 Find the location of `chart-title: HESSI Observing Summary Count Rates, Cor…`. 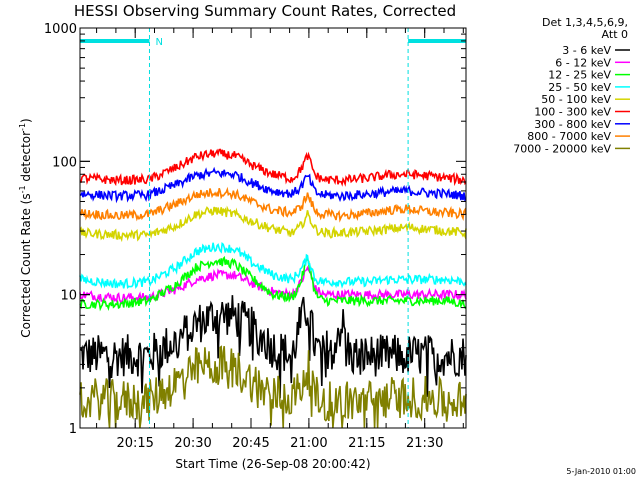

chart-title: HESSI Observing Summary Count Rates, Cor… is located at coordinates (265, 11).